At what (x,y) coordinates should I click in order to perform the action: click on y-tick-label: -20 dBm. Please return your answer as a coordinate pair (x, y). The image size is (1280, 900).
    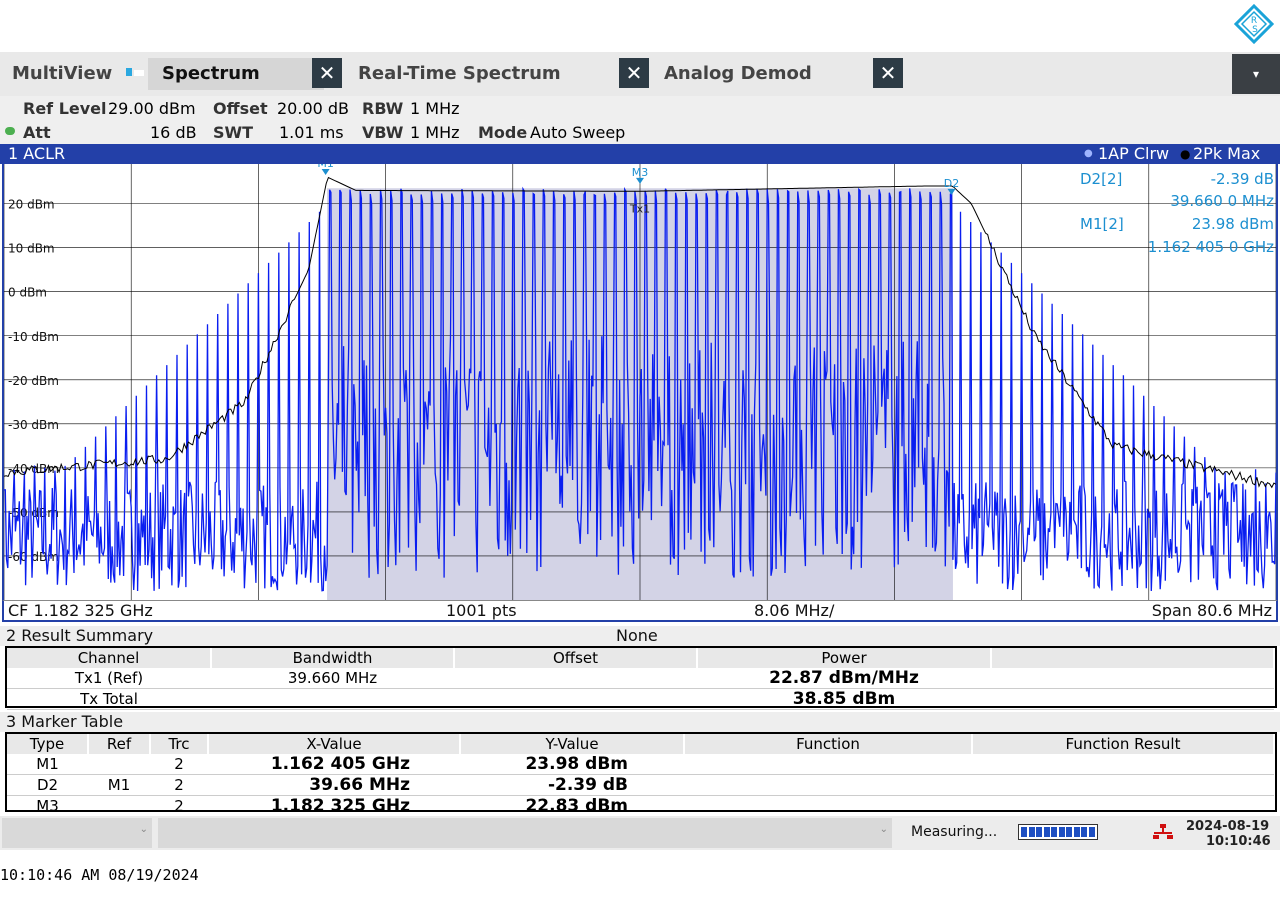
    Looking at the image, I should click on (33, 381).